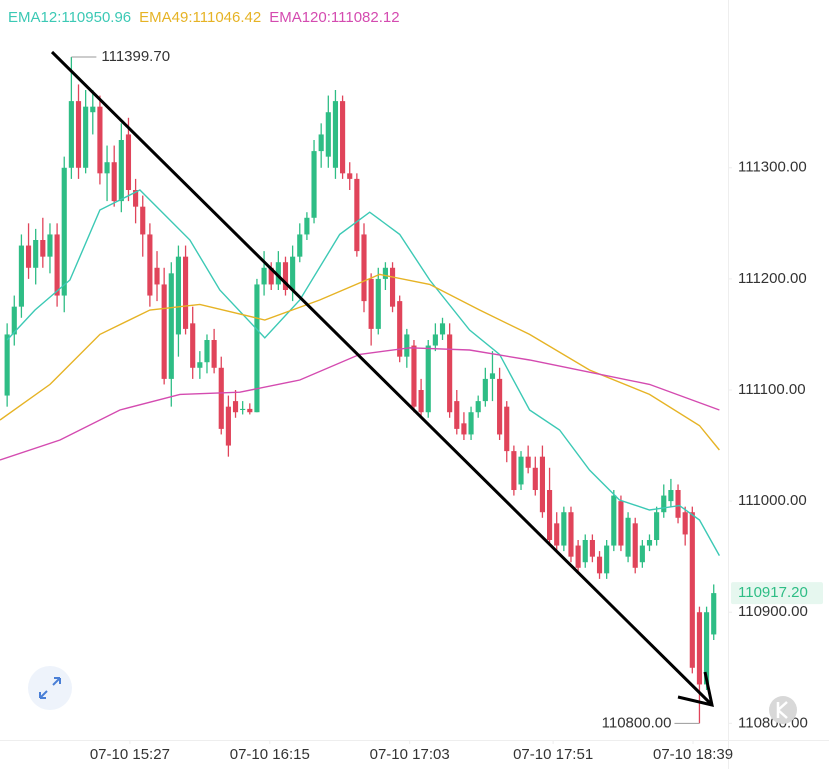  I want to click on last-price-box, so click(777, 593).